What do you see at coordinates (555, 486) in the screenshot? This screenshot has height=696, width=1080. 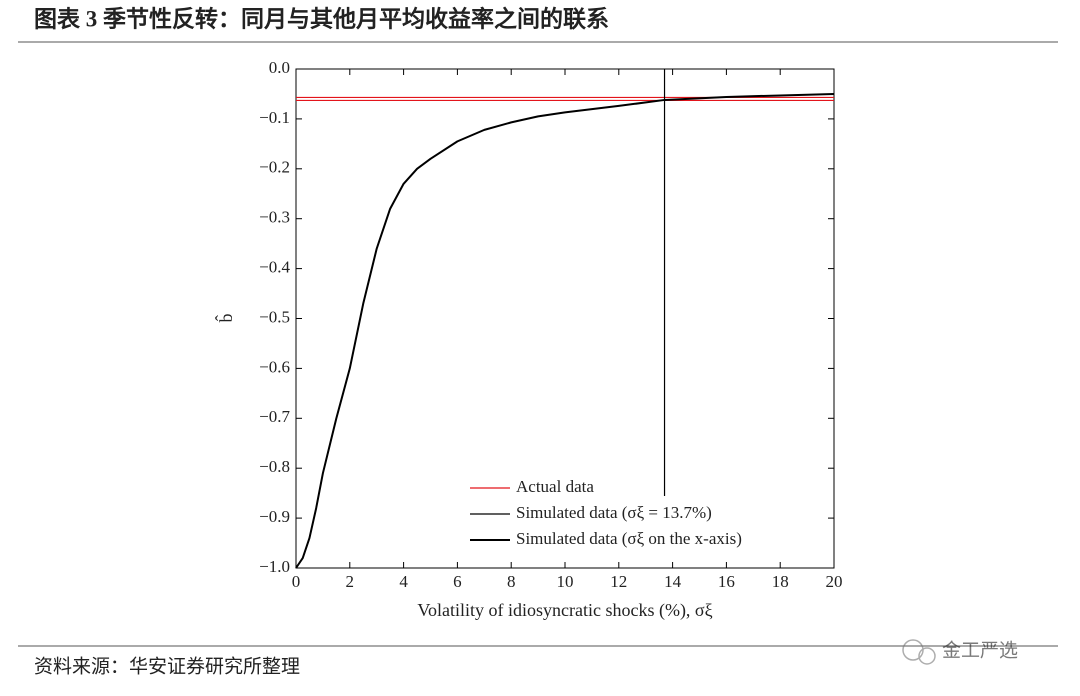 I see `legend-label: Actual data` at bounding box center [555, 486].